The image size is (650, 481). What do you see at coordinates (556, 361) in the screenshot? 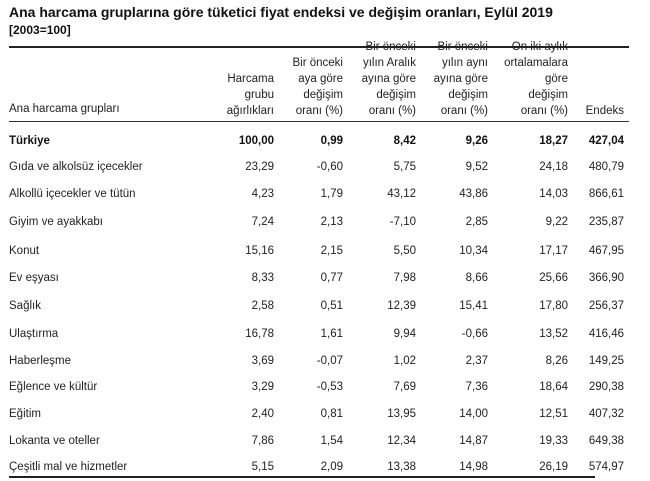
I see `row-value: 8,26` at bounding box center [556, 361].